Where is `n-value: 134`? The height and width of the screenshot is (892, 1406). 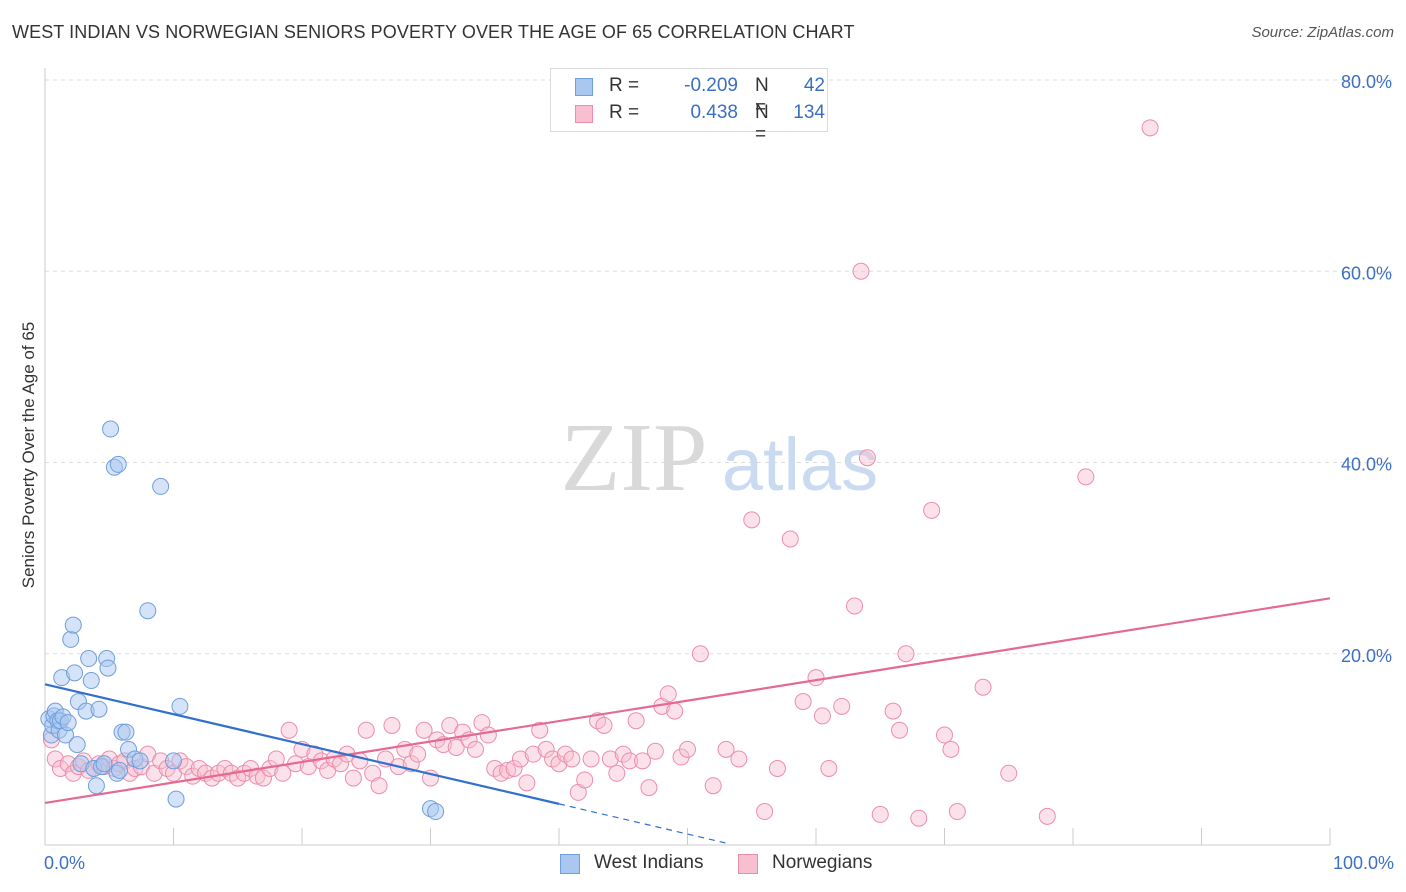
n-value: 134 is located at coordinates (809, 112).